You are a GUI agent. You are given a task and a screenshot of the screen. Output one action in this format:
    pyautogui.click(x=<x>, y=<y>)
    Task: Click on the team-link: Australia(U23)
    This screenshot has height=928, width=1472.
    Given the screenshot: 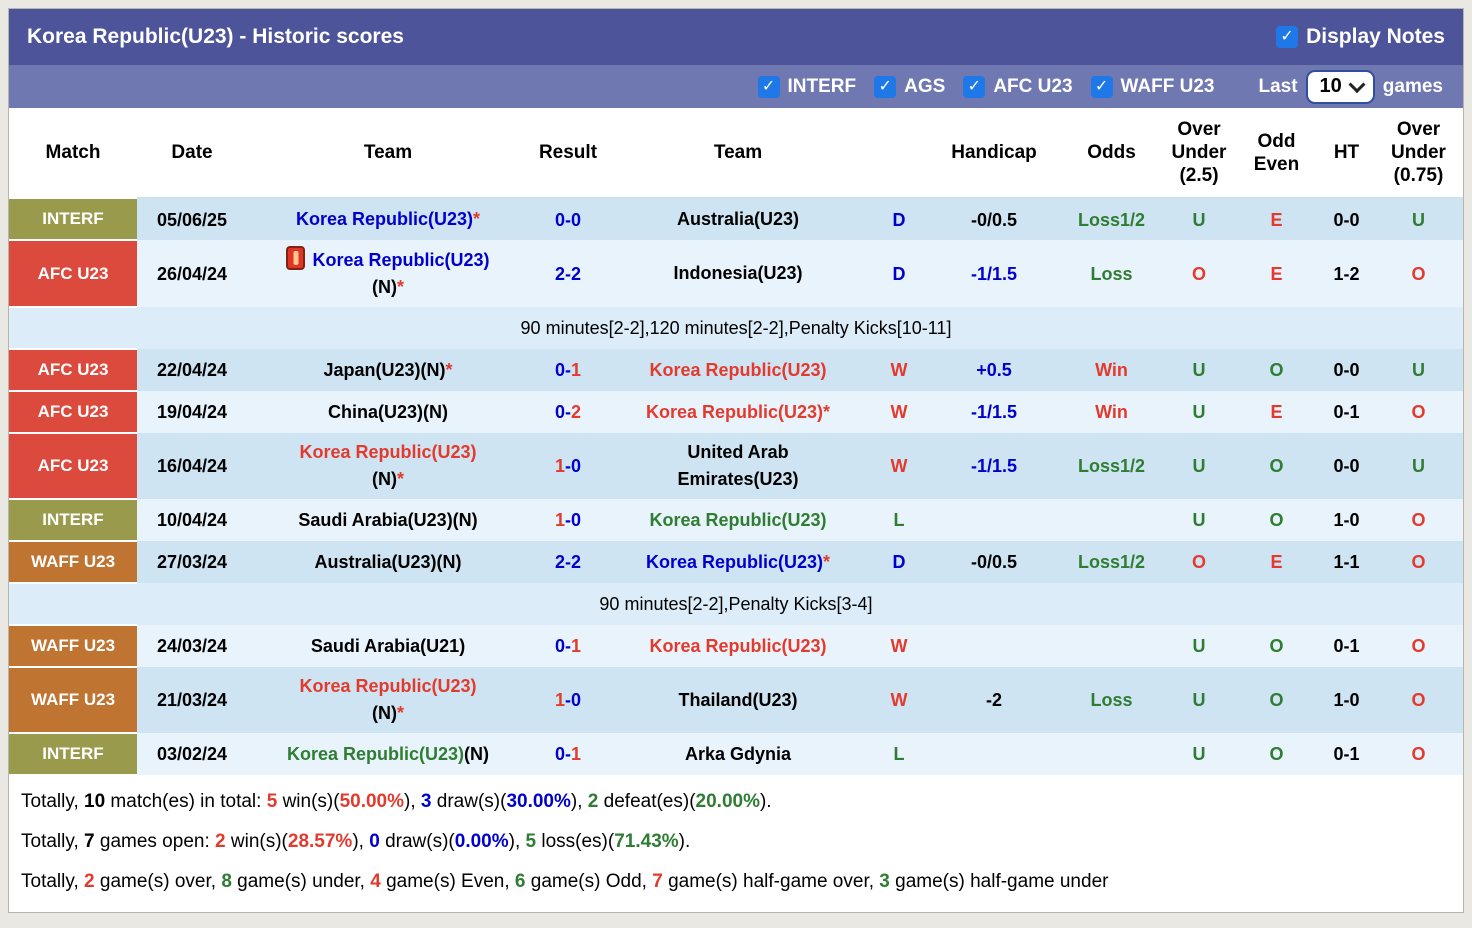 What is the action you would take?
    pyautogui.click(x=738, y=219)
    